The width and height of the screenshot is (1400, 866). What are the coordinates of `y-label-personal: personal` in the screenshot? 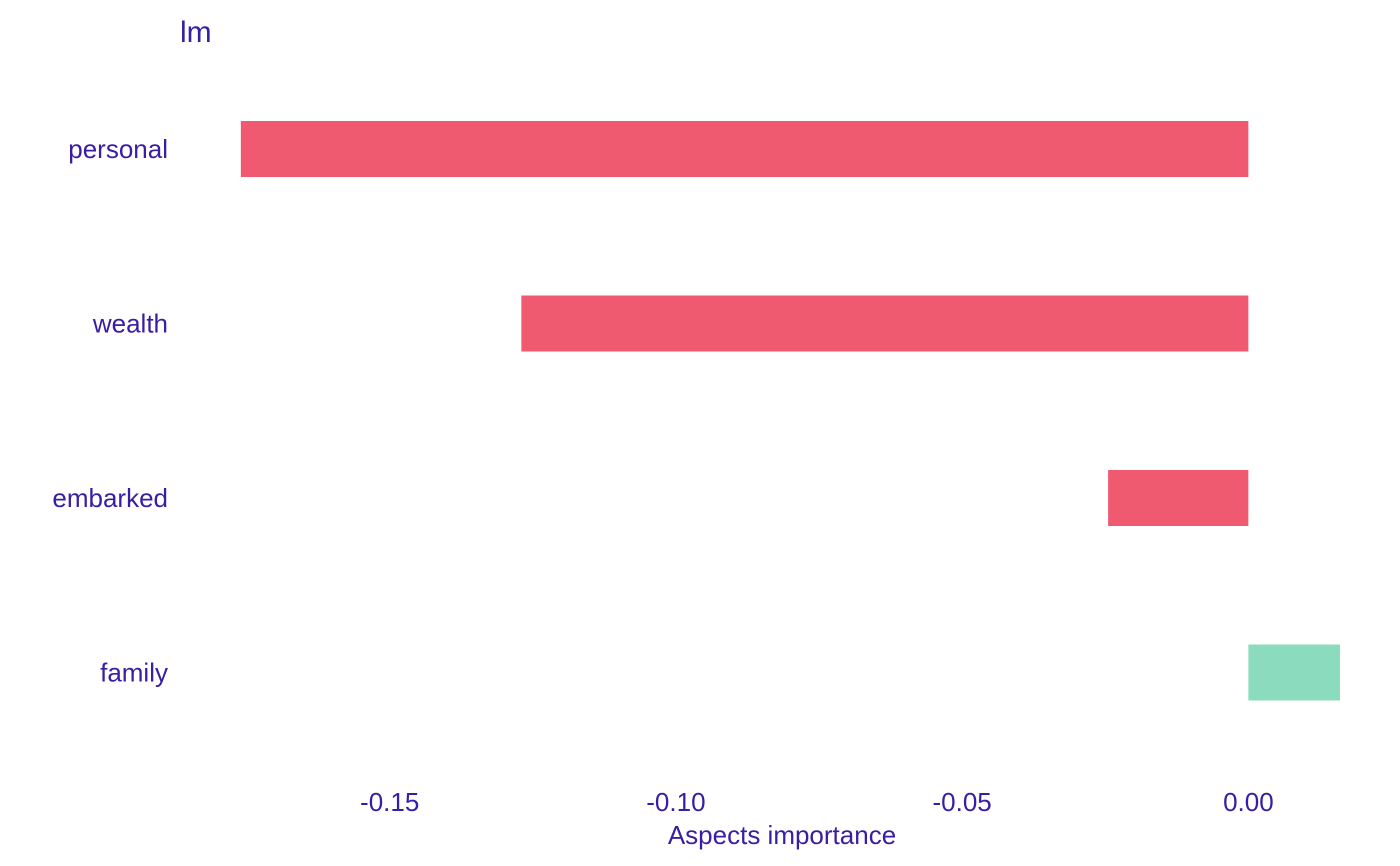 It's located at (118, 149).